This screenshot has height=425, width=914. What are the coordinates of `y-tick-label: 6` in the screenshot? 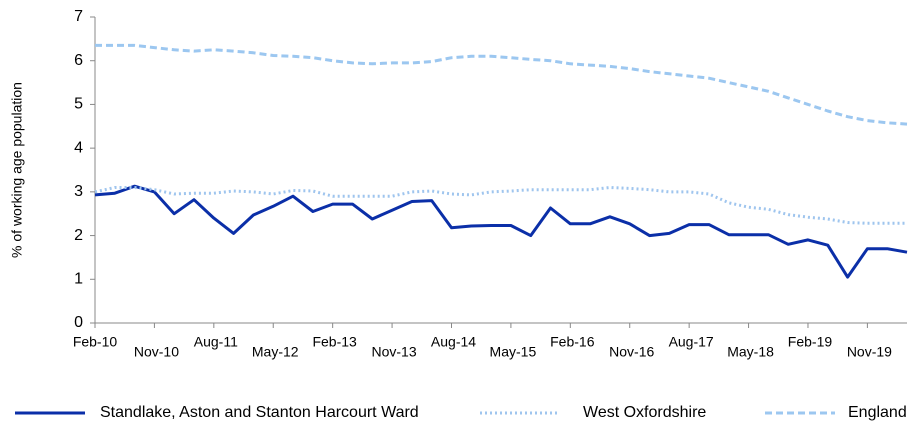 It's located at (78, 60).